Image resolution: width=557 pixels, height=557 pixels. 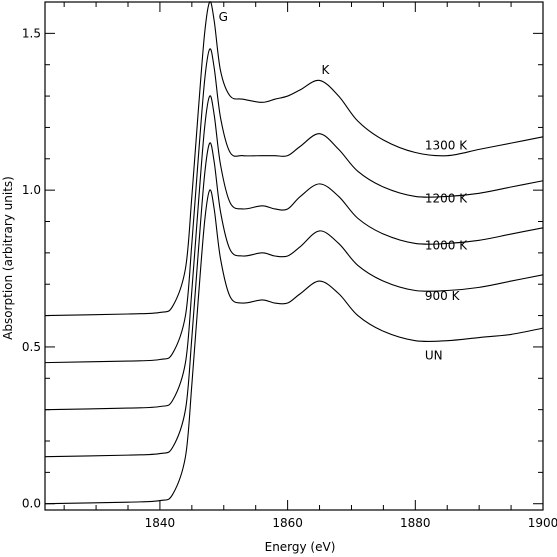 What do you see at coordinates (300, 547) in the screenshot?
I see `x-axis-title: Energy (eV)` at bounding box center [300, 547].